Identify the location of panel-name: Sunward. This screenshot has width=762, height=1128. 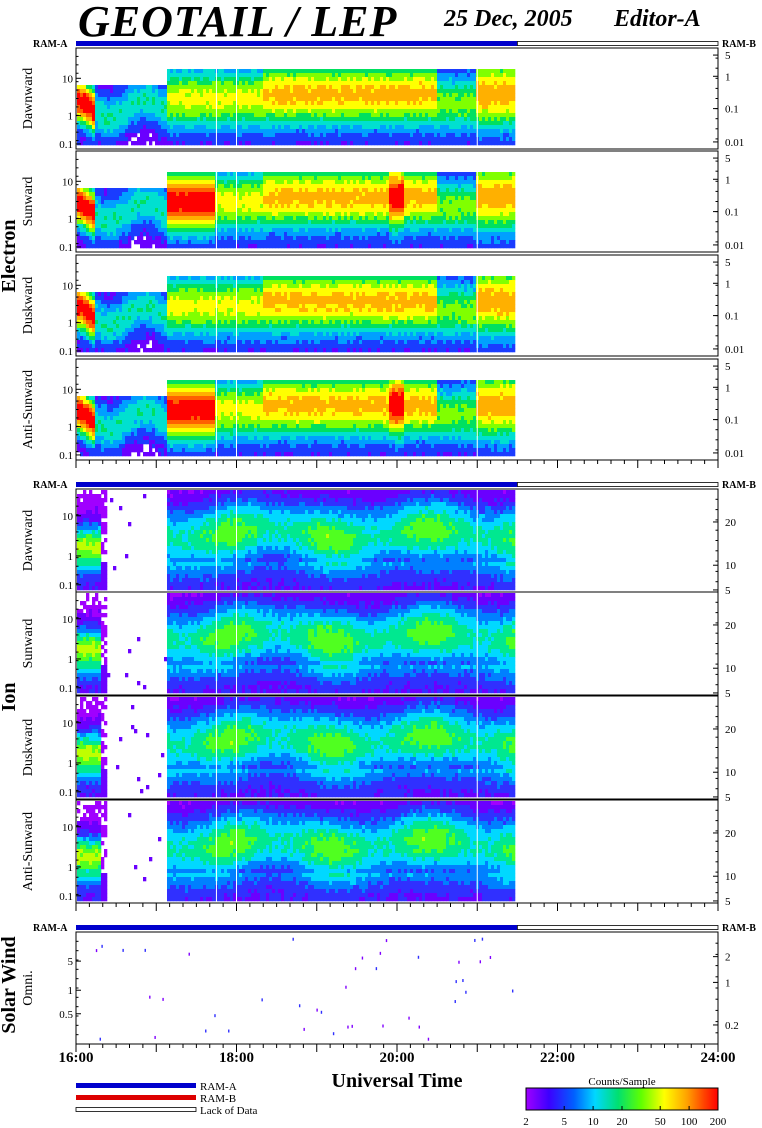
(28, 202).